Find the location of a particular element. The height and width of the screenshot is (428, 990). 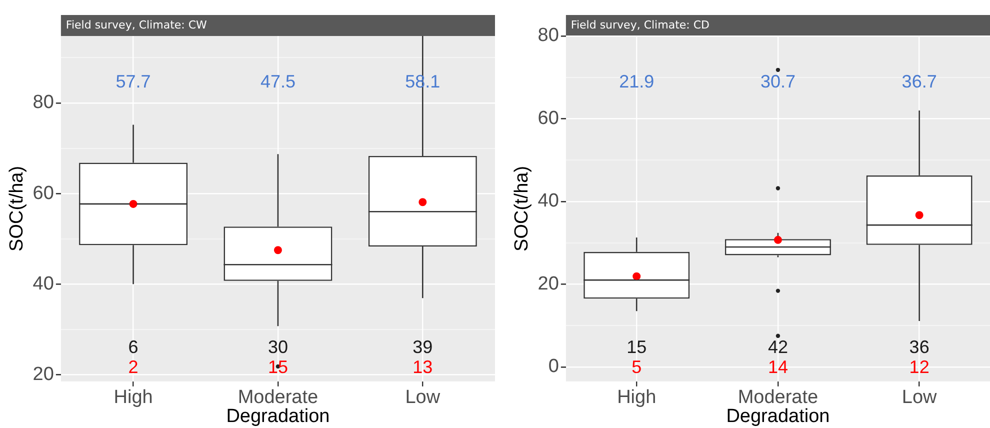

y-tick-label: 0 is located at coordinates (553, 367).